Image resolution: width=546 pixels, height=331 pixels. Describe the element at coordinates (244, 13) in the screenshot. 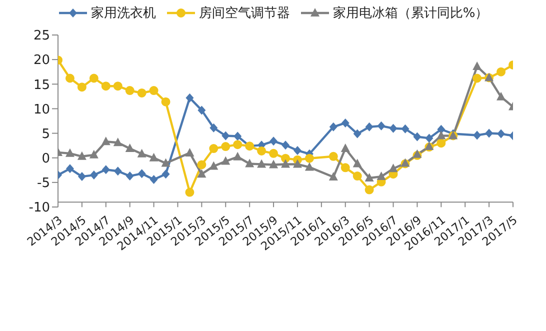

I see `legend-label: 房间空气调节器` at that location.